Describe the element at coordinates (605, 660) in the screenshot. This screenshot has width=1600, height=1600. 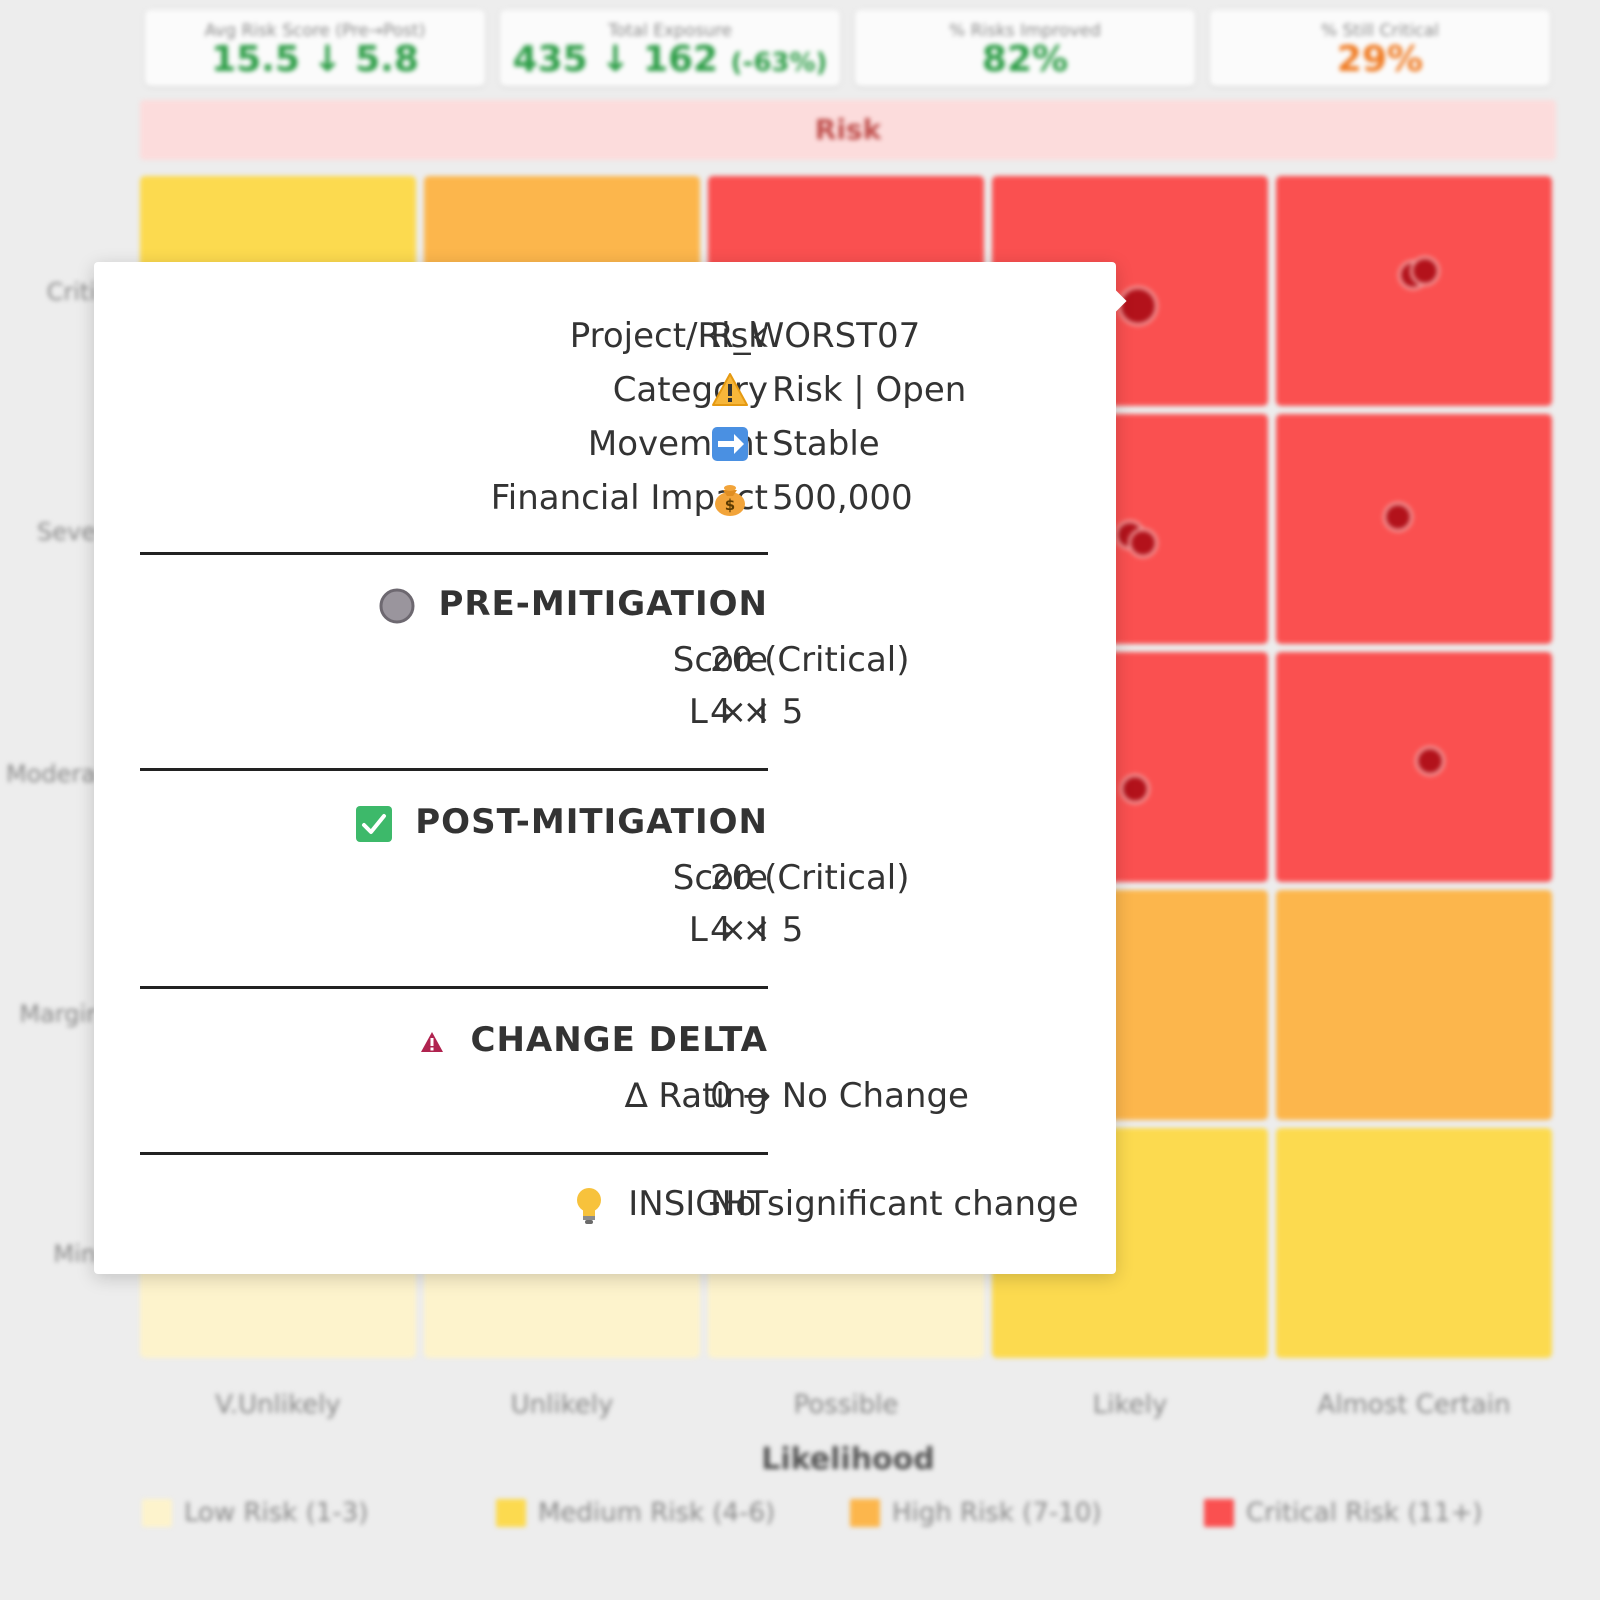
I see `tooltip-row-pre-score: Score 20 (Critical)` at that location.